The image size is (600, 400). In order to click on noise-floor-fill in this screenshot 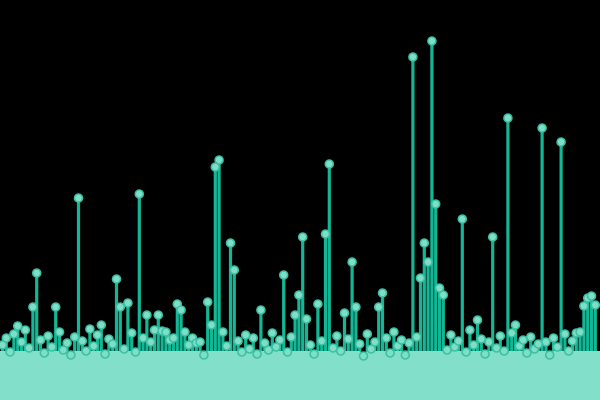, I will do `click(300, 375)`.